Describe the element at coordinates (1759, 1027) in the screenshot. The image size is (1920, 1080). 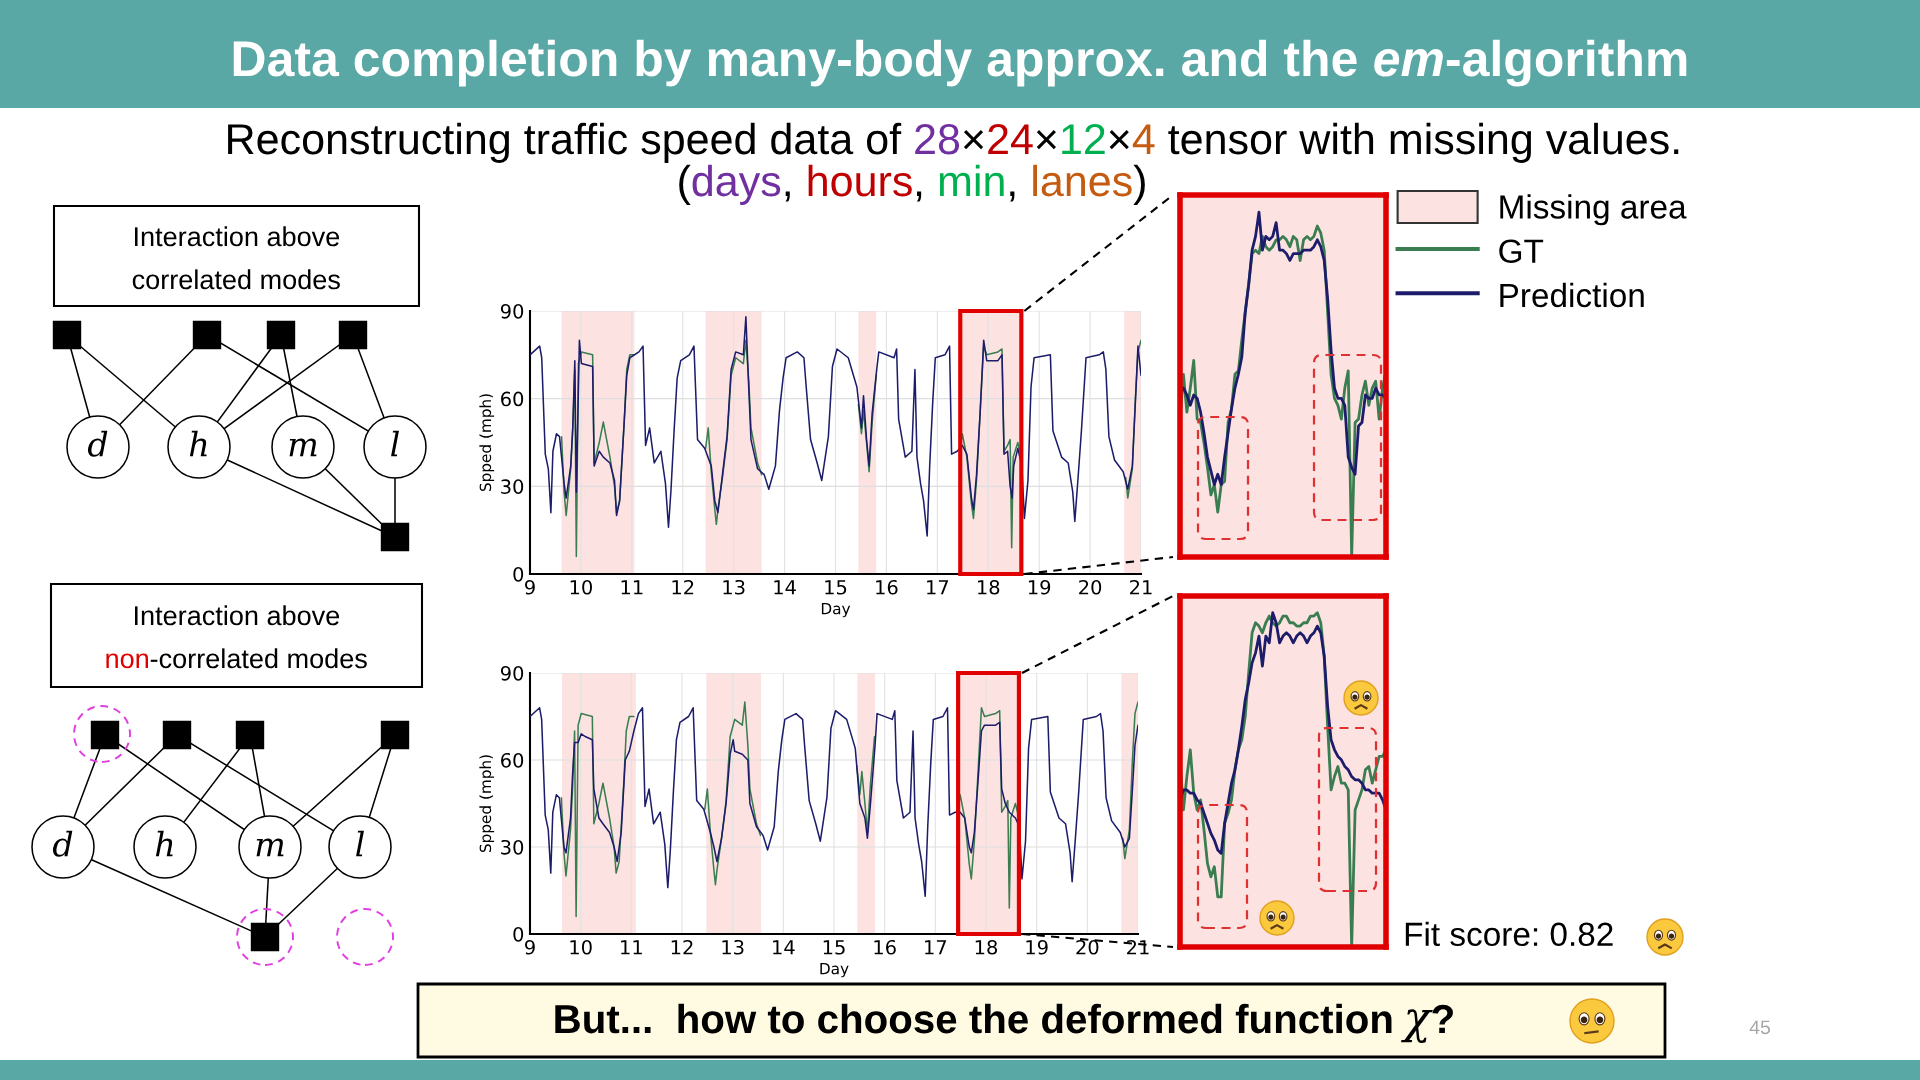
I see `text: 45` at that location.